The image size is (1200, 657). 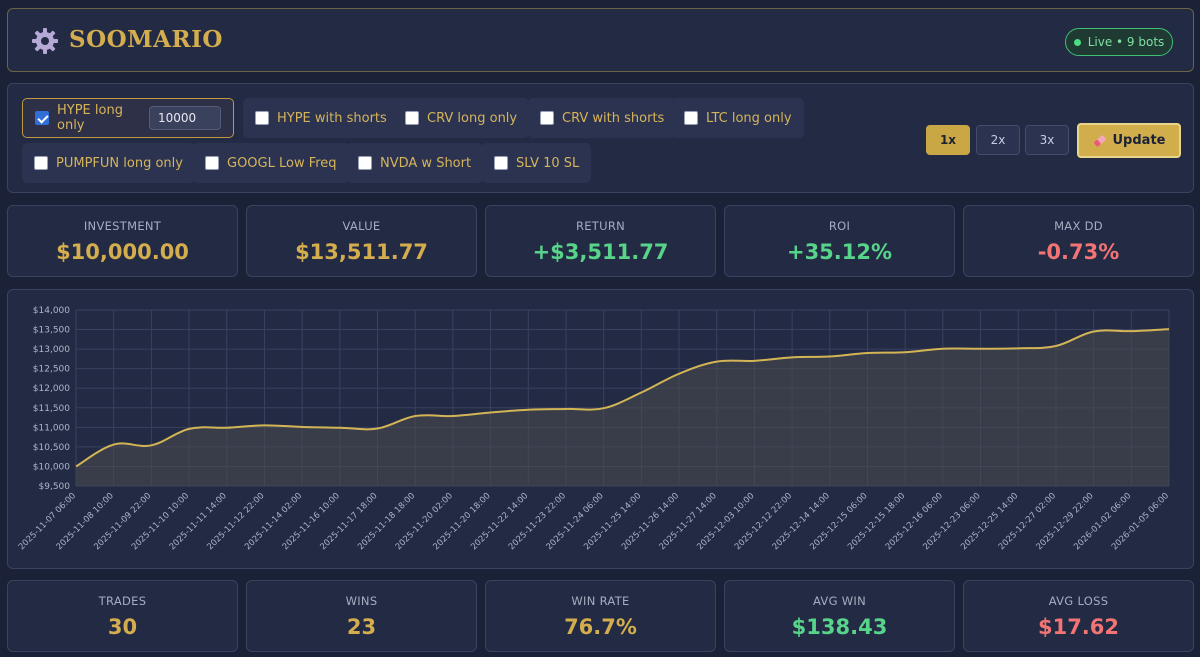 What do you see at coordinates (600, 601) in the screenshot?
I see `stat-label: WIN RATE` at bounding box center [600, 601].